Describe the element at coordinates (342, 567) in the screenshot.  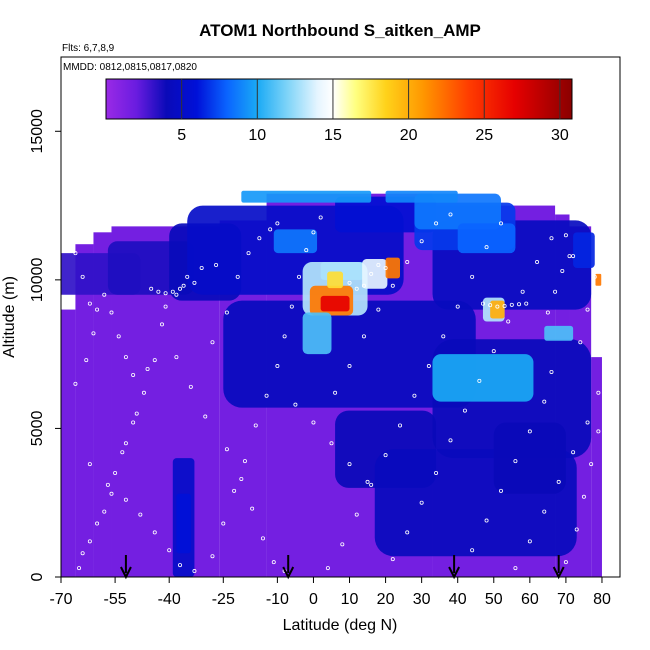
I see `profile-arrows` at that location.